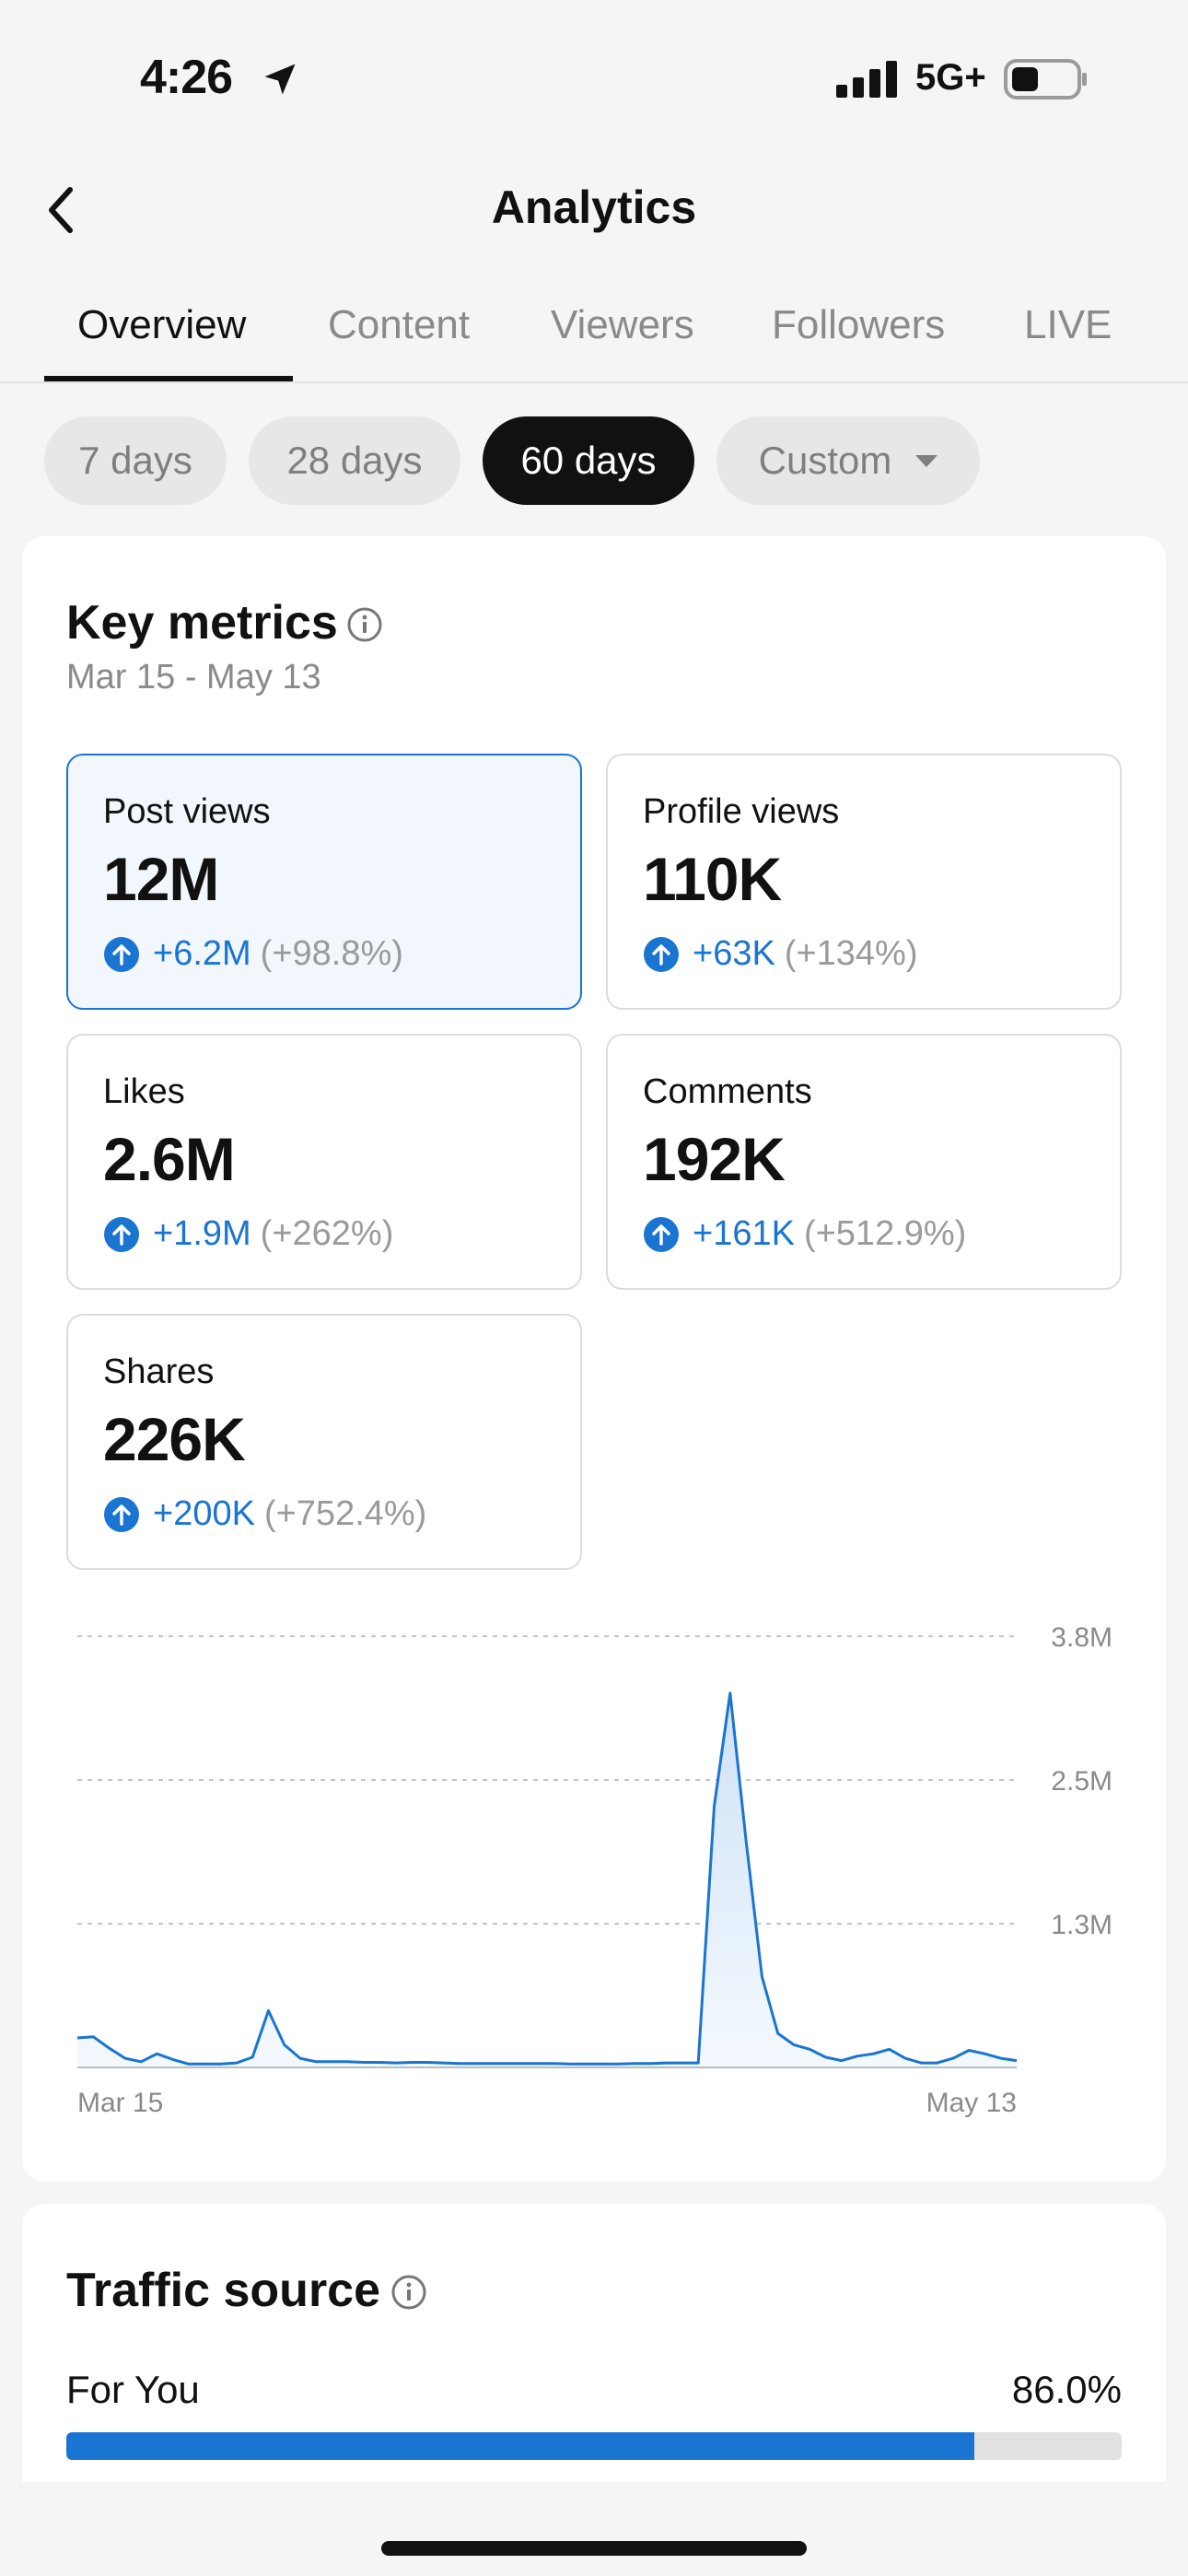  Describe the element at coordinates (202, 623) in the screenshot. I see `key-metrics-title: Key metrics` at that location.